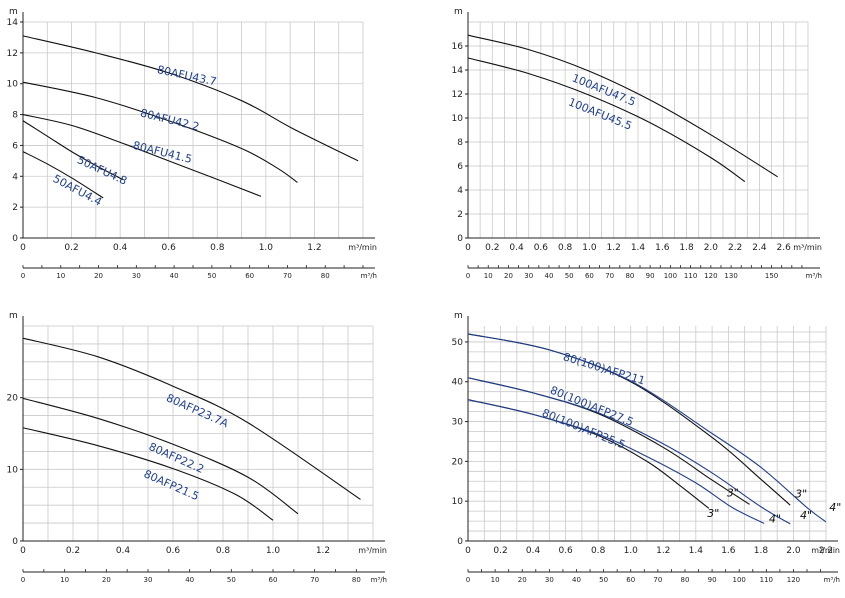  I want to click on x-tick-label: 2.4, so click(759, 248).